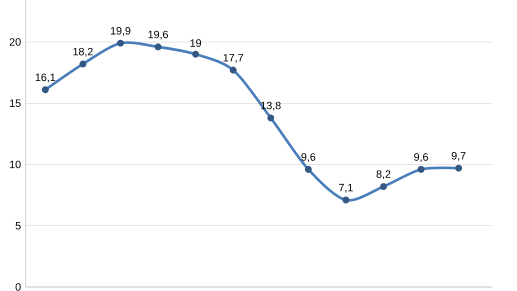  I want to click on data-label: 7,1, so click(346, 188).